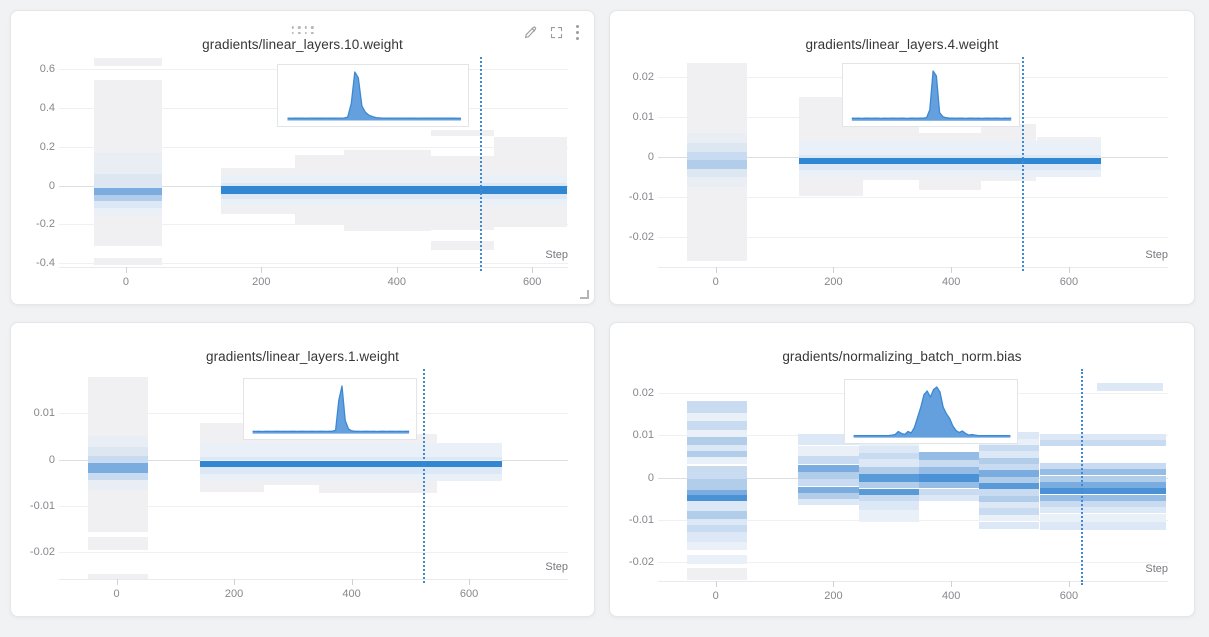  Describe the element at coordinates (302, 30) in the screenshot. I see `drag-handle-icon` at that location.